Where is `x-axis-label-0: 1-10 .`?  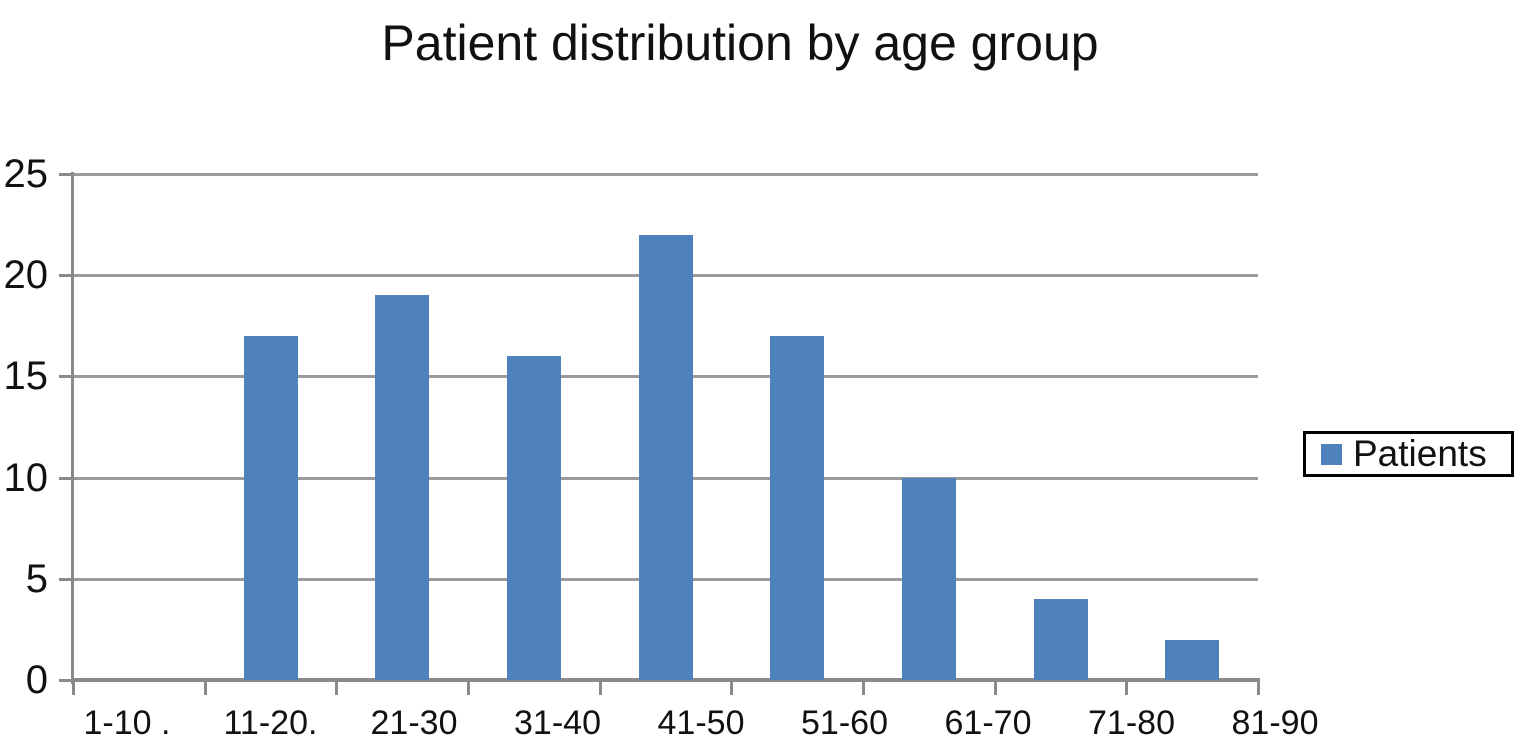
x-axis-label-0: 1-10 . is located at coordinates (127, 723).